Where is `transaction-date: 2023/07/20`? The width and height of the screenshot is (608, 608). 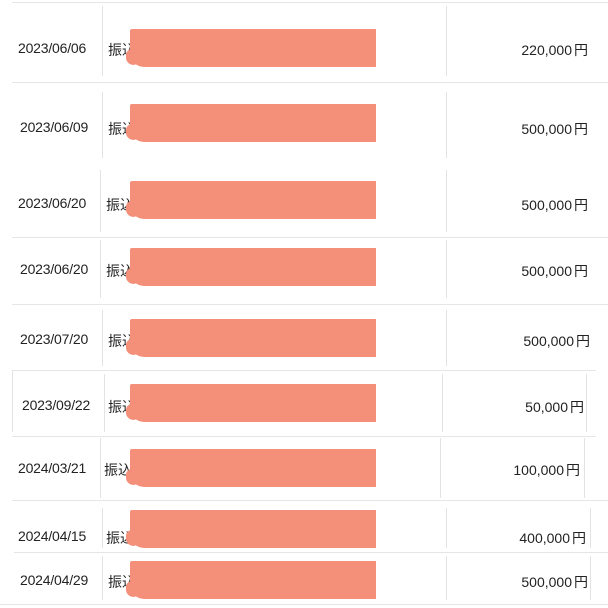 transaction-date: 2023/07/20 is located at coordinates (54, 339).